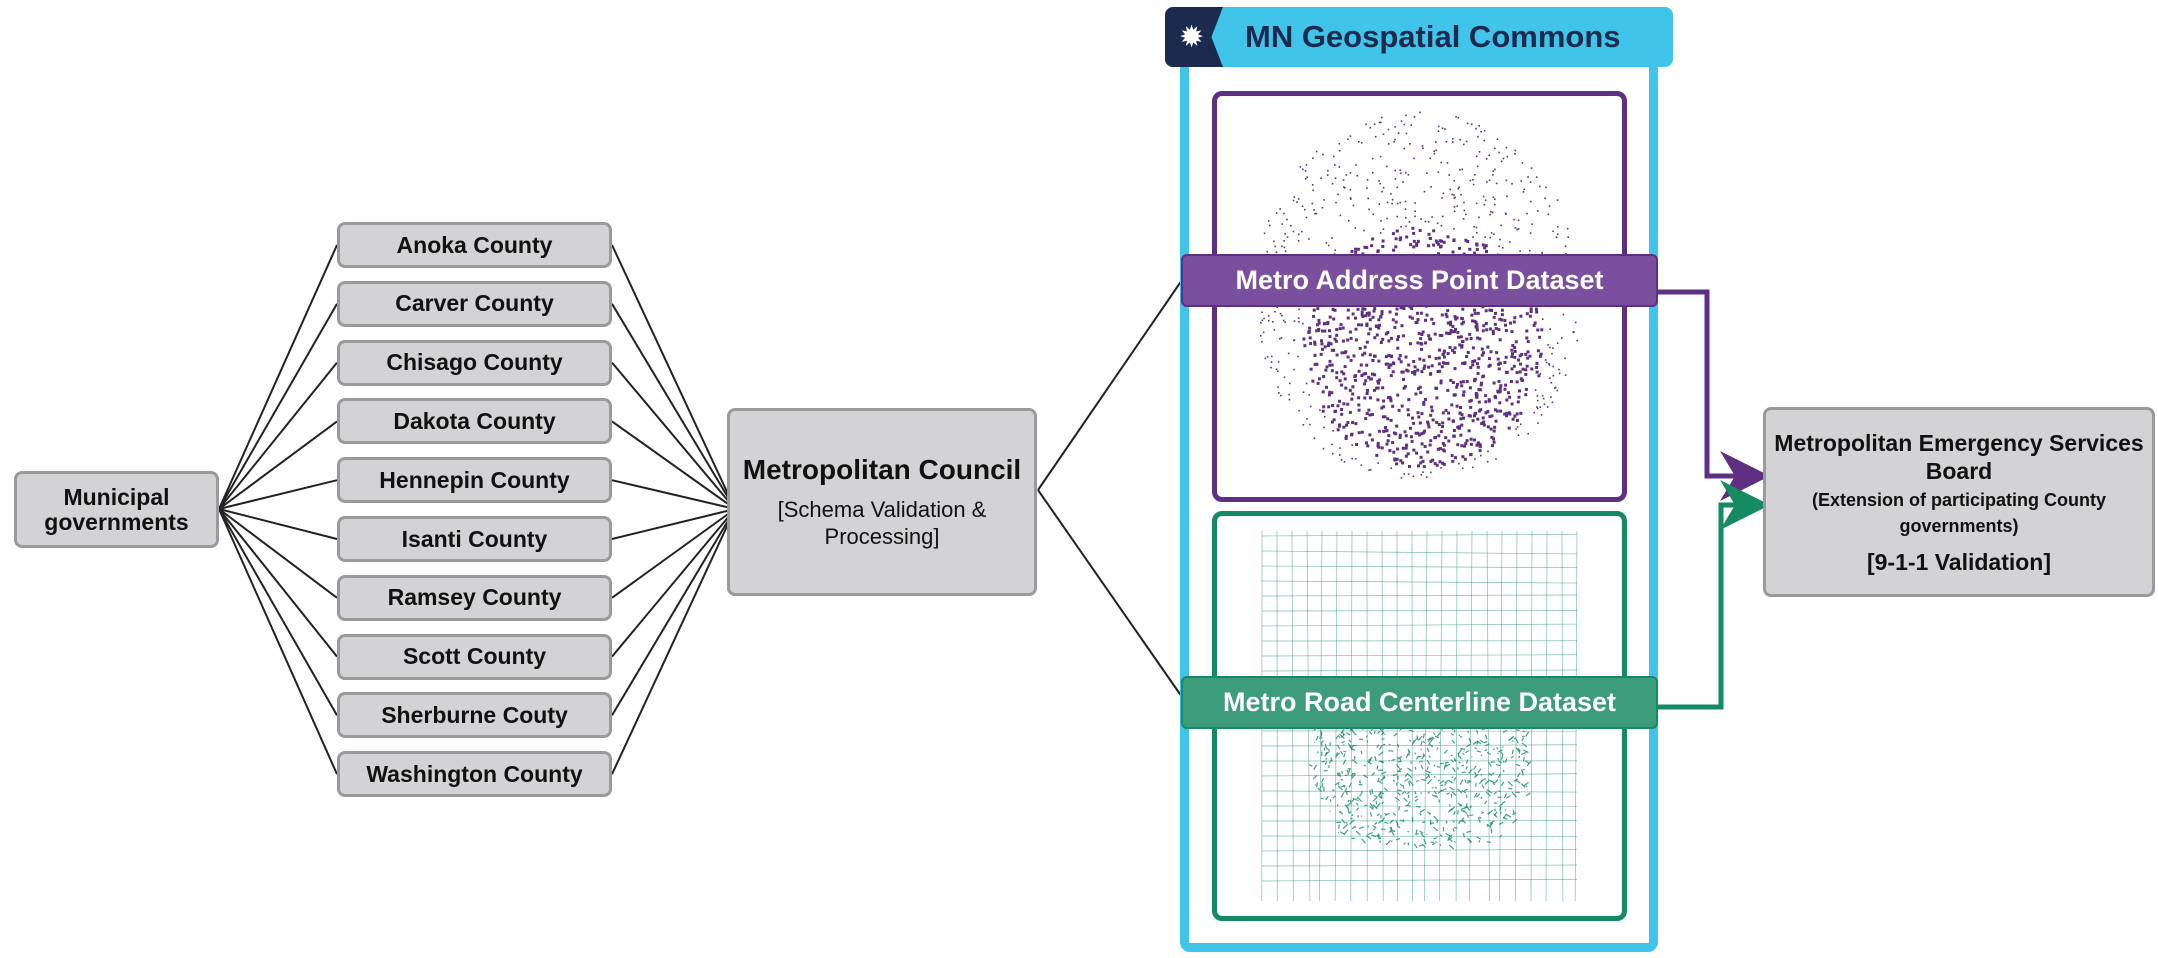 The height and width of the screenshot is (958, 2158). What do you see at coordinates (474, 362) in the screenshot?
I see `county-box: Chisago County` at bounding box center [474, 362].